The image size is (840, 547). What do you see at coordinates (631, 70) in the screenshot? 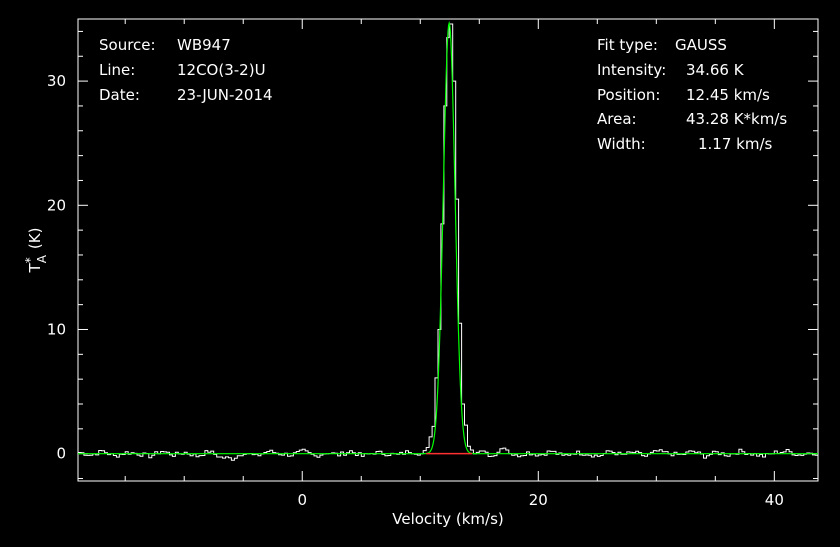
I see `intensity-label: Intensity:` at bounding box center [631, 70].